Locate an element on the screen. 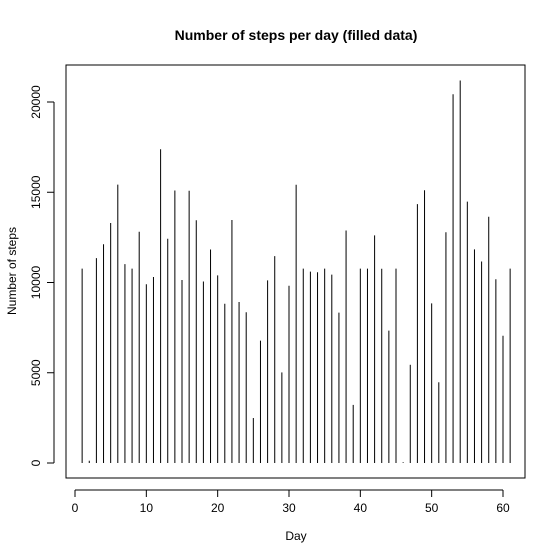 Image resolution: width=560 pixels, height=560 pixels. chart-title: Number of steps per day (filled data) is located at coordinates (296, 35).